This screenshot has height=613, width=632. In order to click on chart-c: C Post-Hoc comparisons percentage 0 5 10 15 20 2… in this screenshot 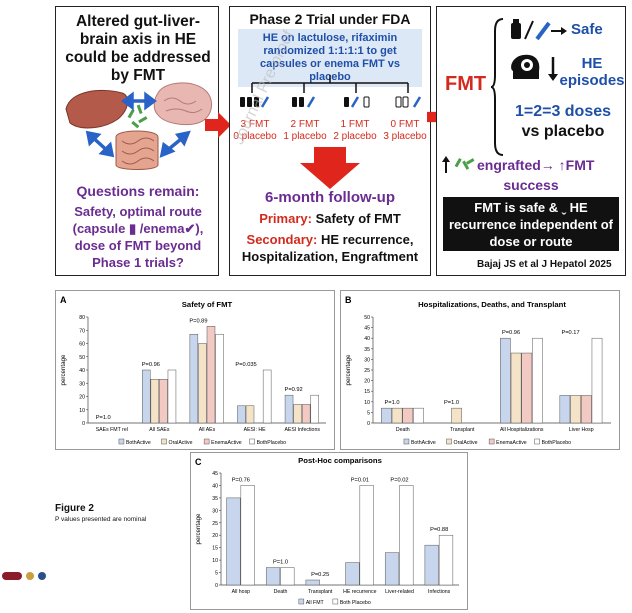, I will do `click(327, 531)`.